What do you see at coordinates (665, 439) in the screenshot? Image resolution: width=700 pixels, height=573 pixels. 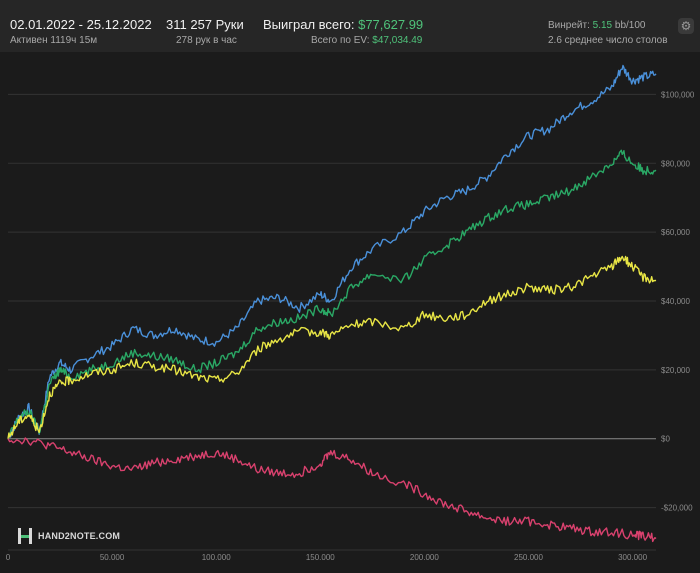 I see `y-tick-label: $0` at bounding box center [665, 439].